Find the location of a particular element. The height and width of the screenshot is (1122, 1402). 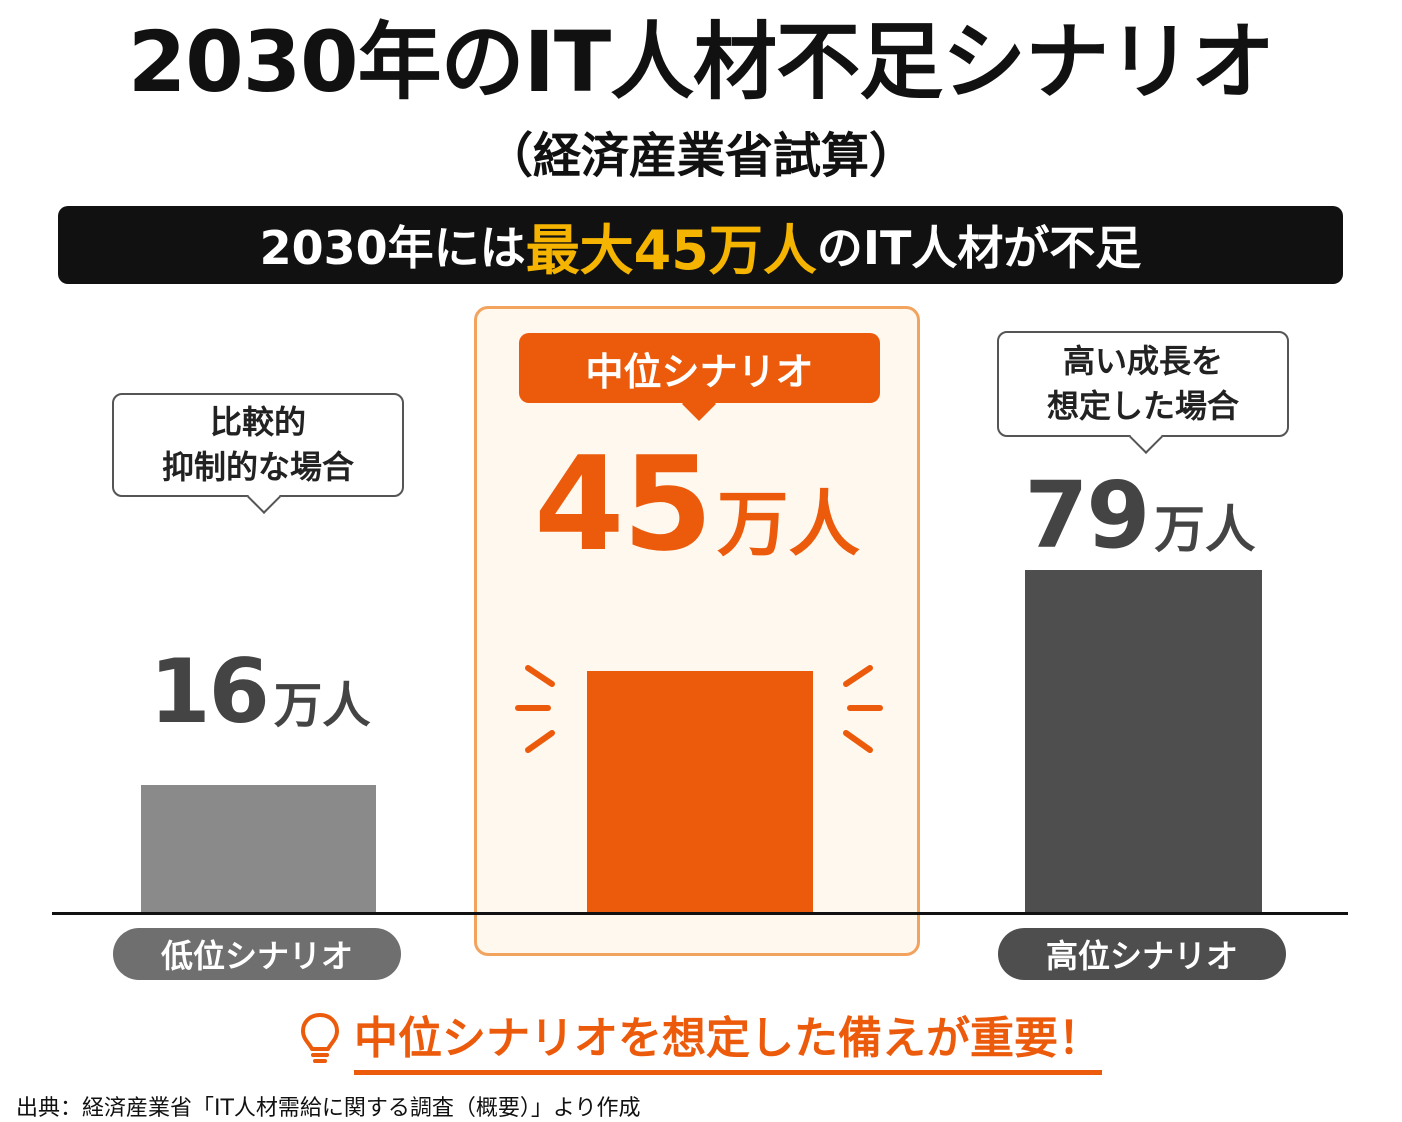

category-label-high: 高位シナリオ is located at coordinates (1142, 954).